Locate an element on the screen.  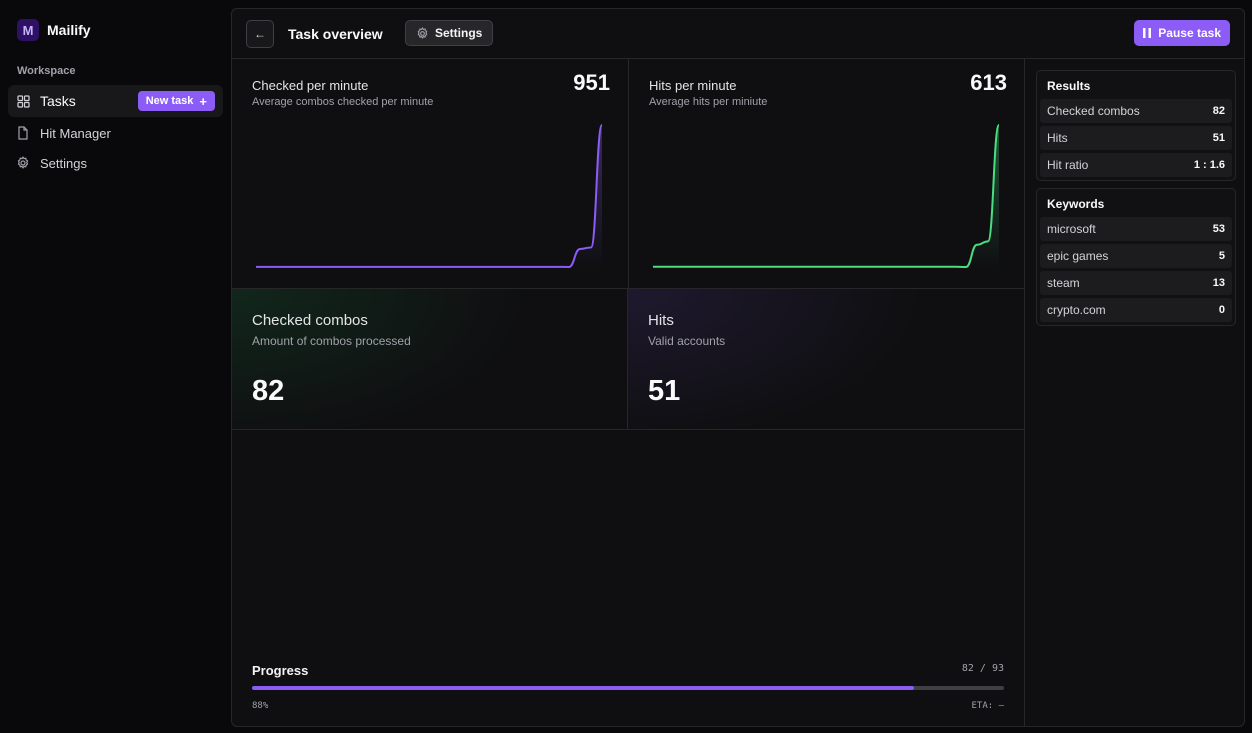
sidebar-item-label: Hit Manager is located at coordinates (75, 133).